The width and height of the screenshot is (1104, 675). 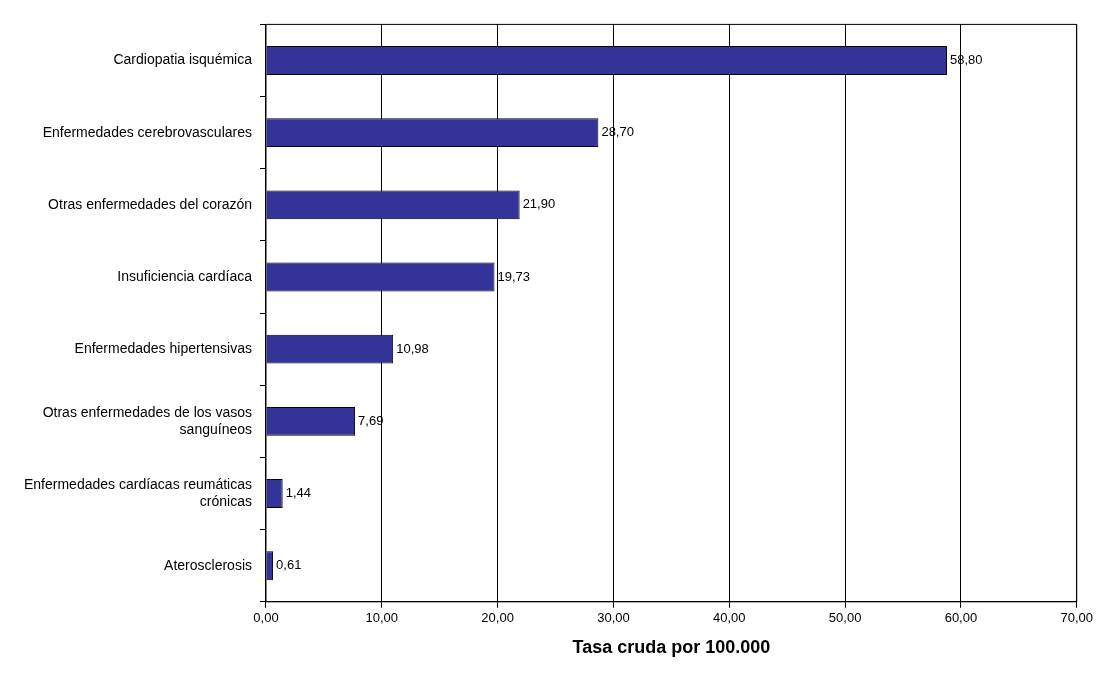 I want to click on y-tick-label: Enfermedades cardíacas reumáticas crónicas, so click(x=138, y=492).